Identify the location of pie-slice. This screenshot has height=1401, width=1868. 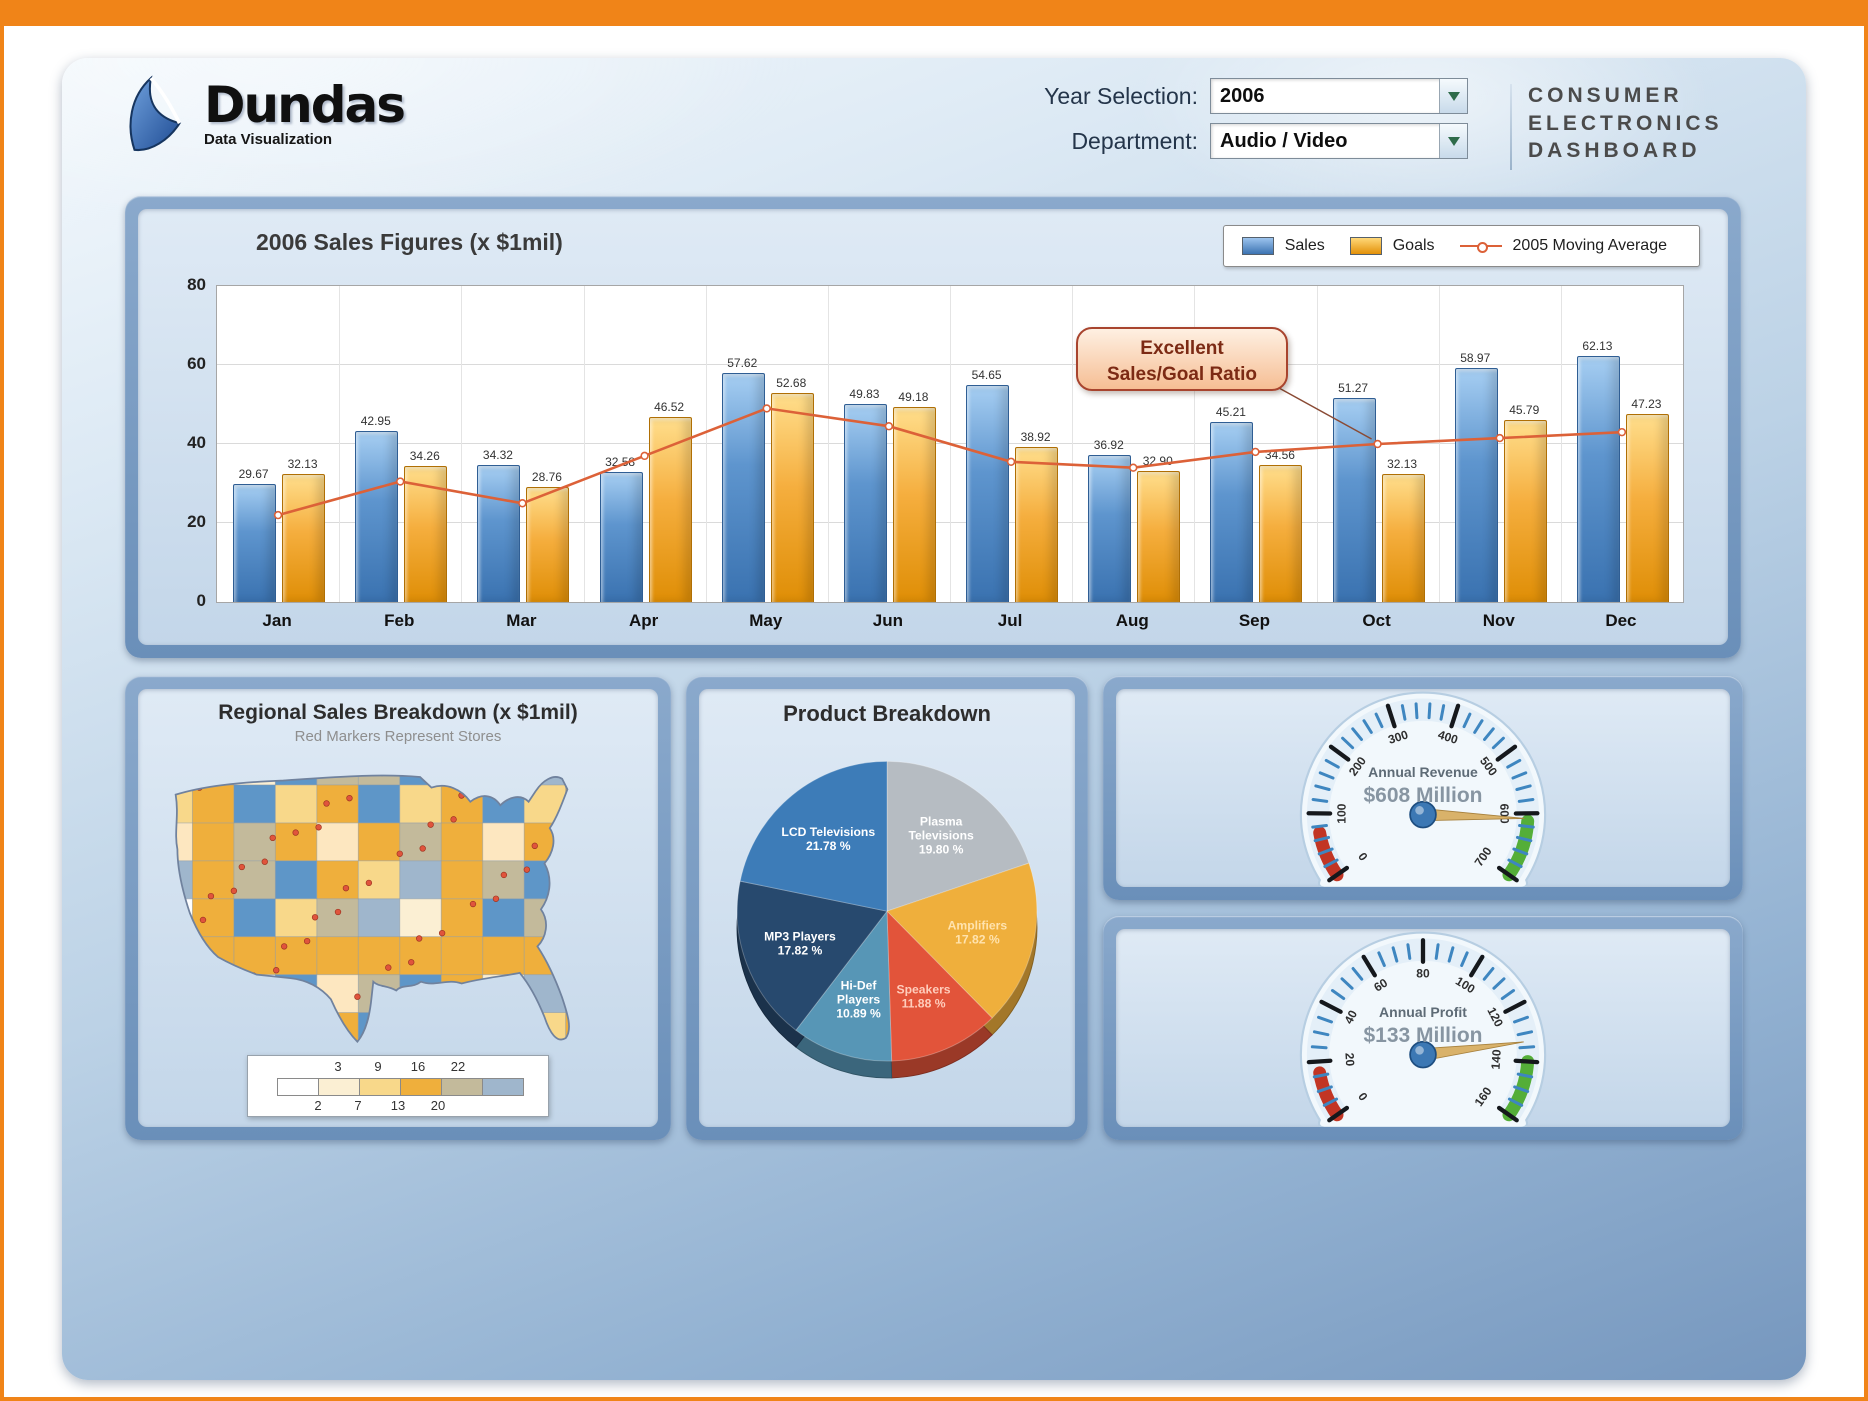
(812, 955).